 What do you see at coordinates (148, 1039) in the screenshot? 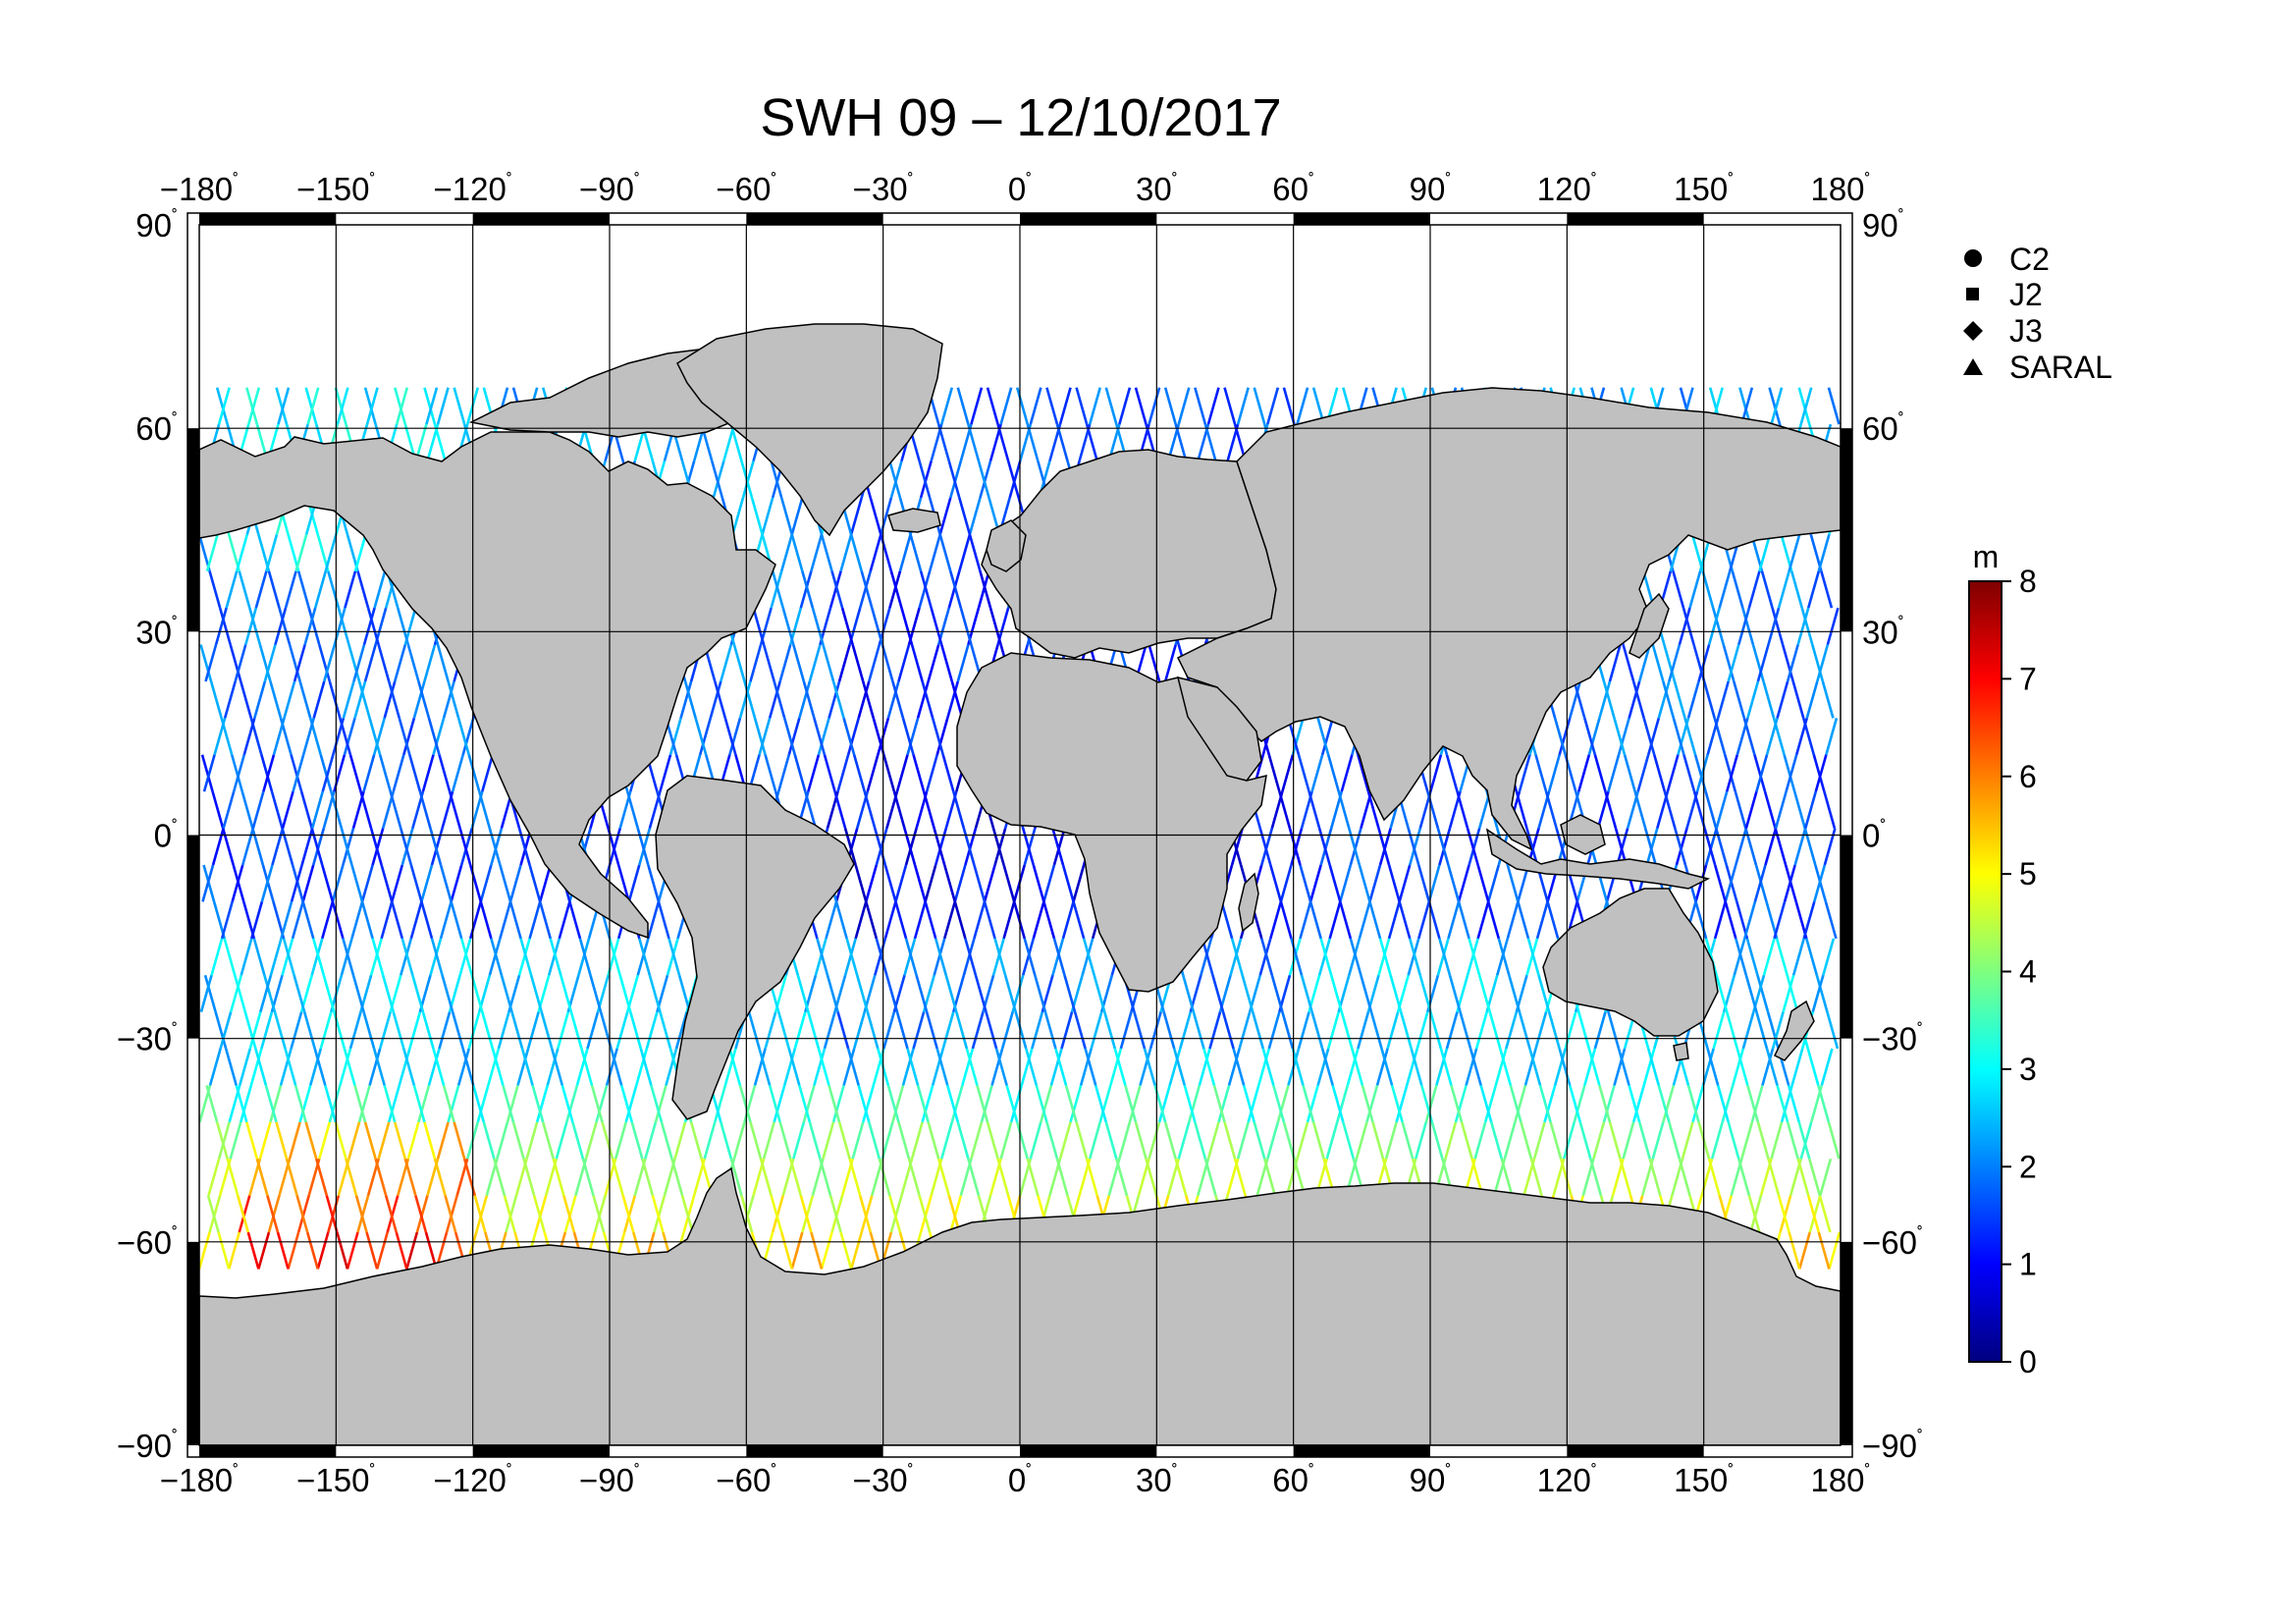
I see `latitude-tick-label: −30˚` at bounding box center [148, 1039].